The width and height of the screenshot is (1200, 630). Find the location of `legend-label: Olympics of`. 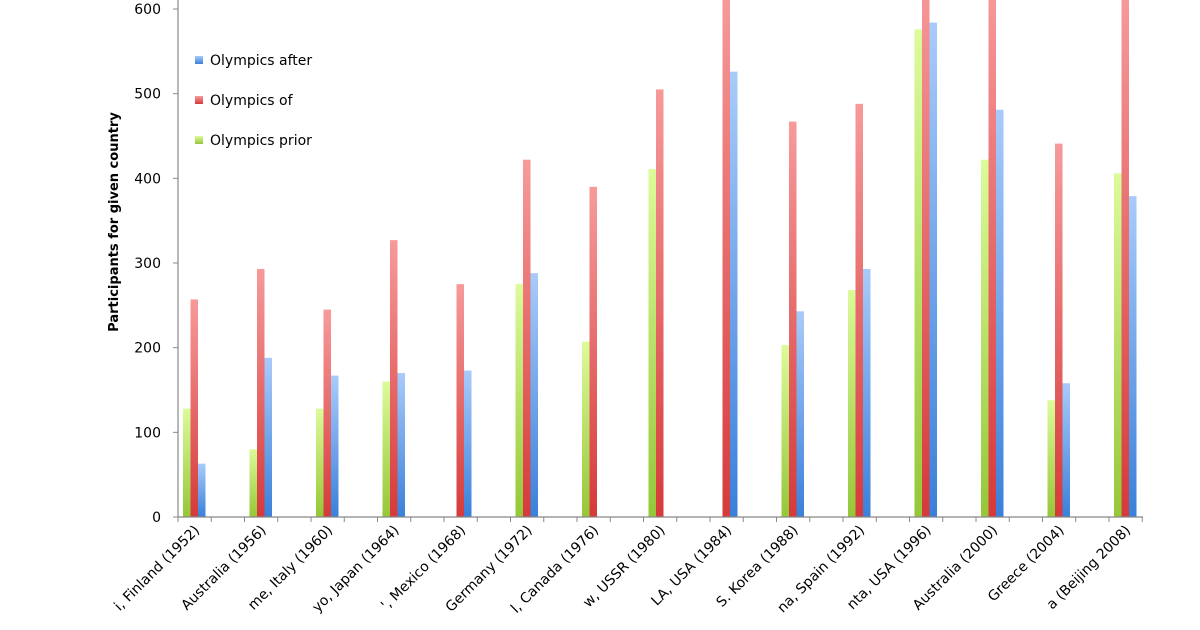

legend-label: Olympics of is located at coordinates (252, 101).